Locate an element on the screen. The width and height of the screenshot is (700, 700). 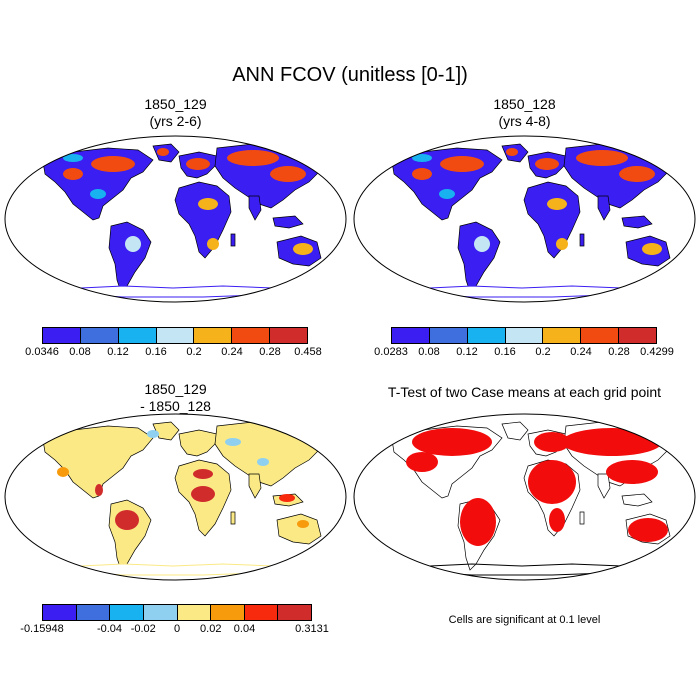
panel2-title: 1850_128 (yrs 4-8) is located at coordinates (524, 113).